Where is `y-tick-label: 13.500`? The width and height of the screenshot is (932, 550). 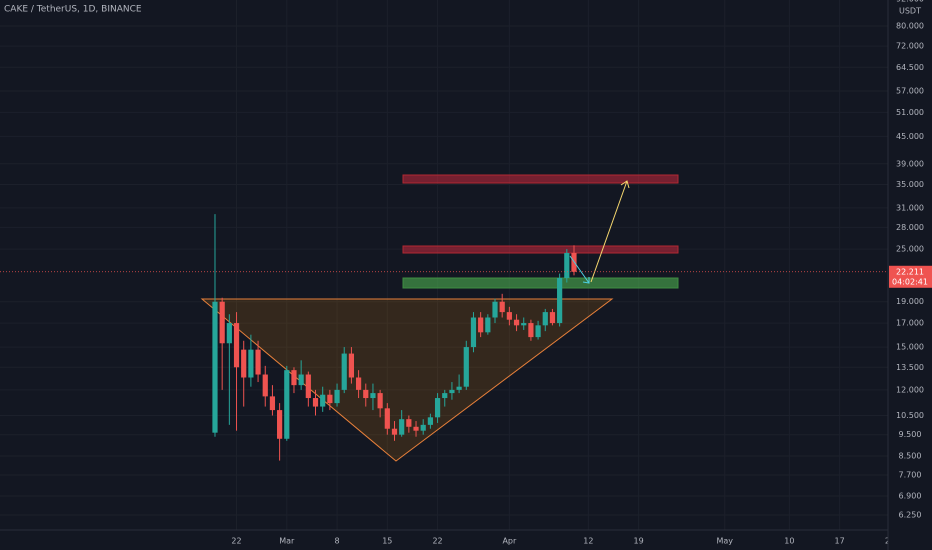 y-tick-label: 13.500 is located at coordinates (910, 367).